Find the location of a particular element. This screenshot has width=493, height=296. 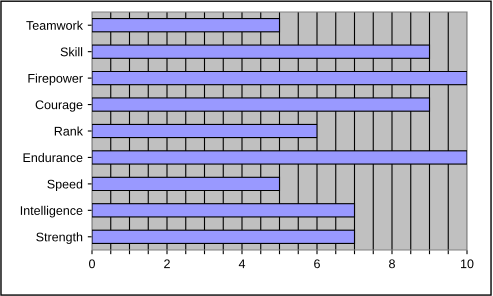

x-tick-label: 2 is located at coordinates (167, 263).